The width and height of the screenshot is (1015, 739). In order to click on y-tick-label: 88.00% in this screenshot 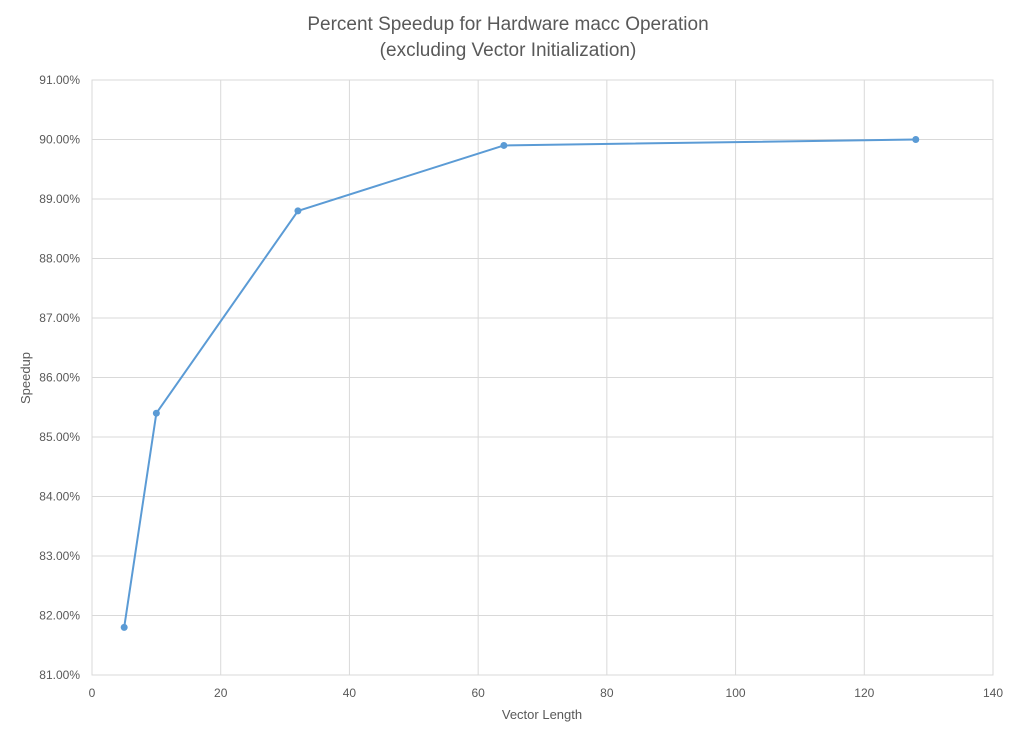, I will do `click(59, 259)`.